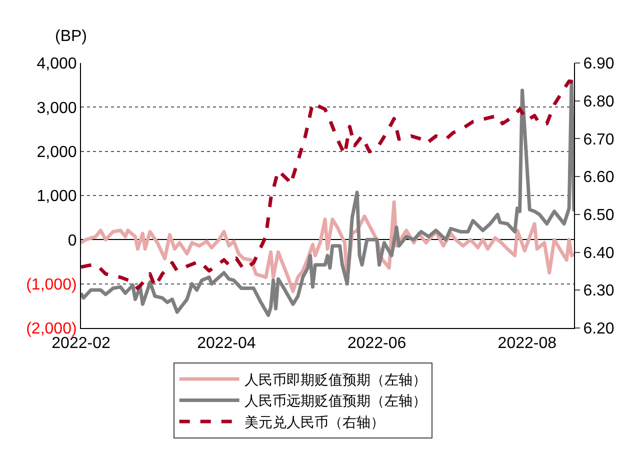  I want to click on legend-label: 人民币即期贬值预期（左轴）, so click(335, 380).